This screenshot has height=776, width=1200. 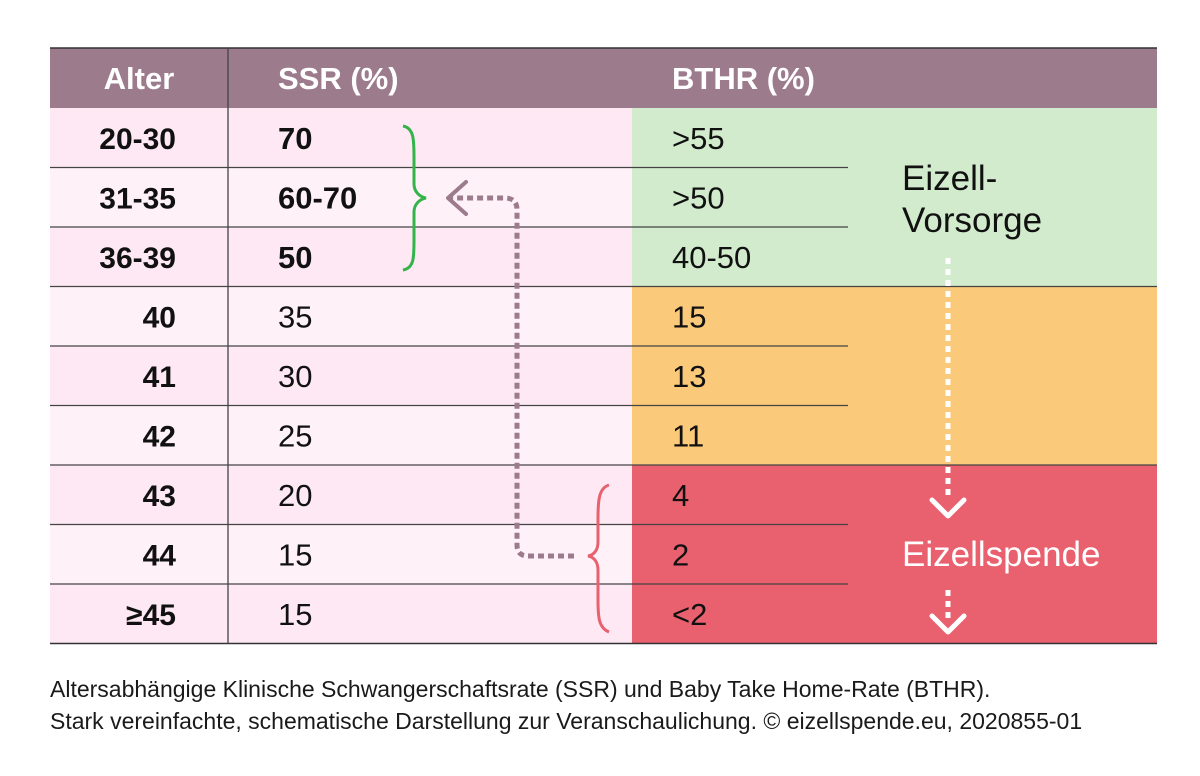 What do you see at coordinates (338, 78) in the screenshot?
I see `column-header: SSR (%)` at bounding box center [338, 78].